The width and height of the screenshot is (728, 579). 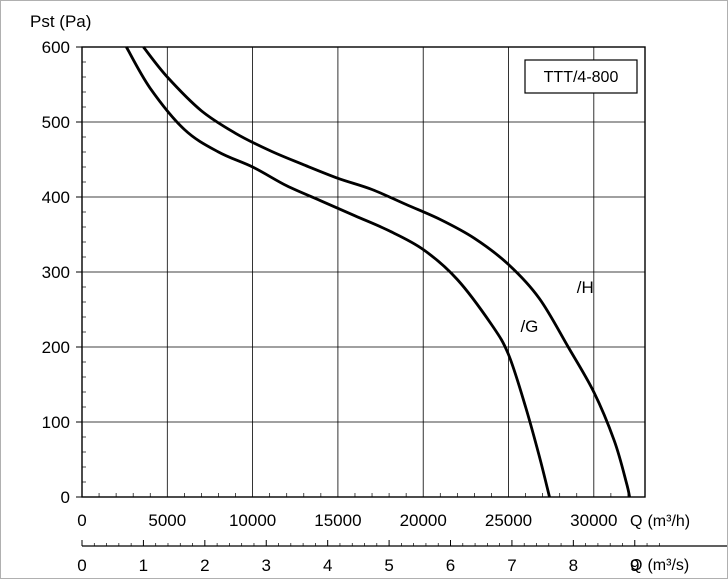 I want to click on model-label-text: TTT/4-800, so click(x=581, y=77).